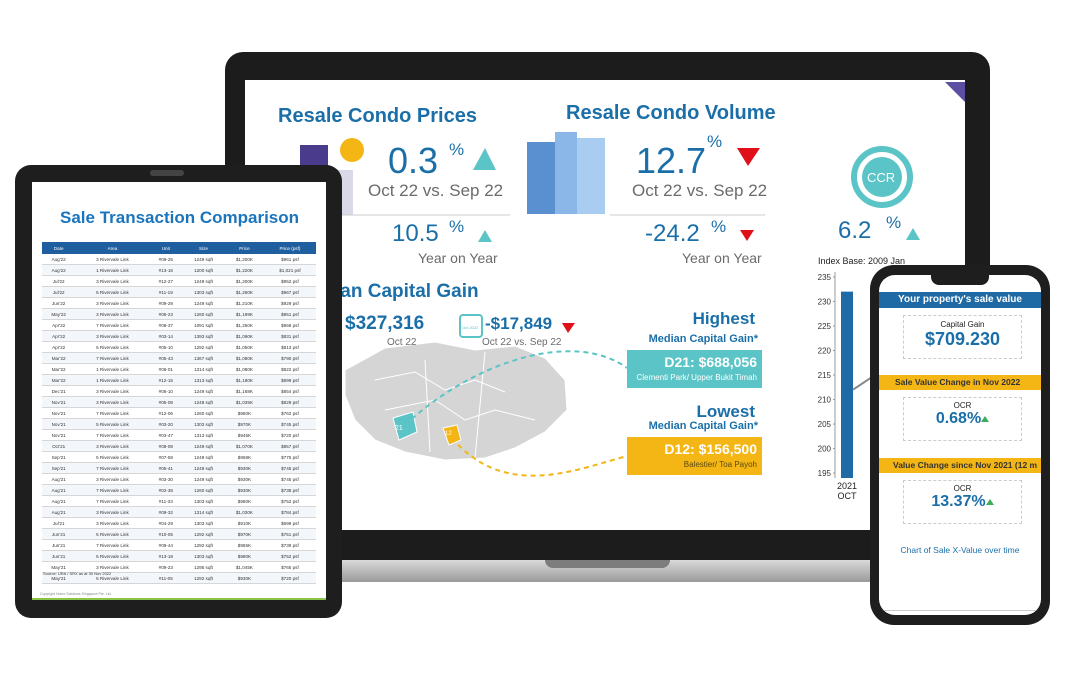 The height and width of the screenshot is (700, 1080). I want to click on table-cell: $745 psf, so click(289, 479).